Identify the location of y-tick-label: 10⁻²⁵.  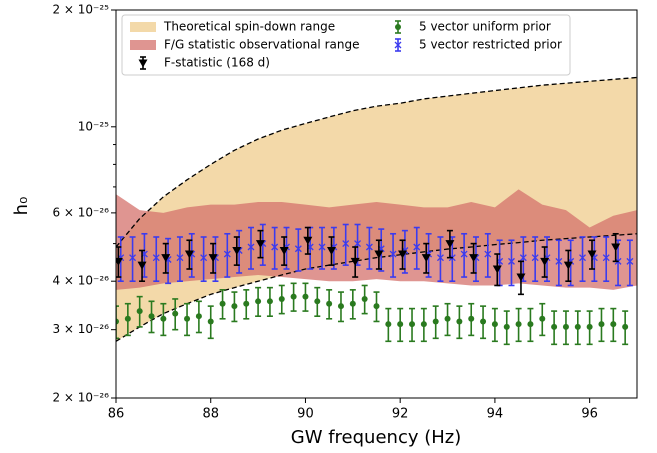
(93, 126).